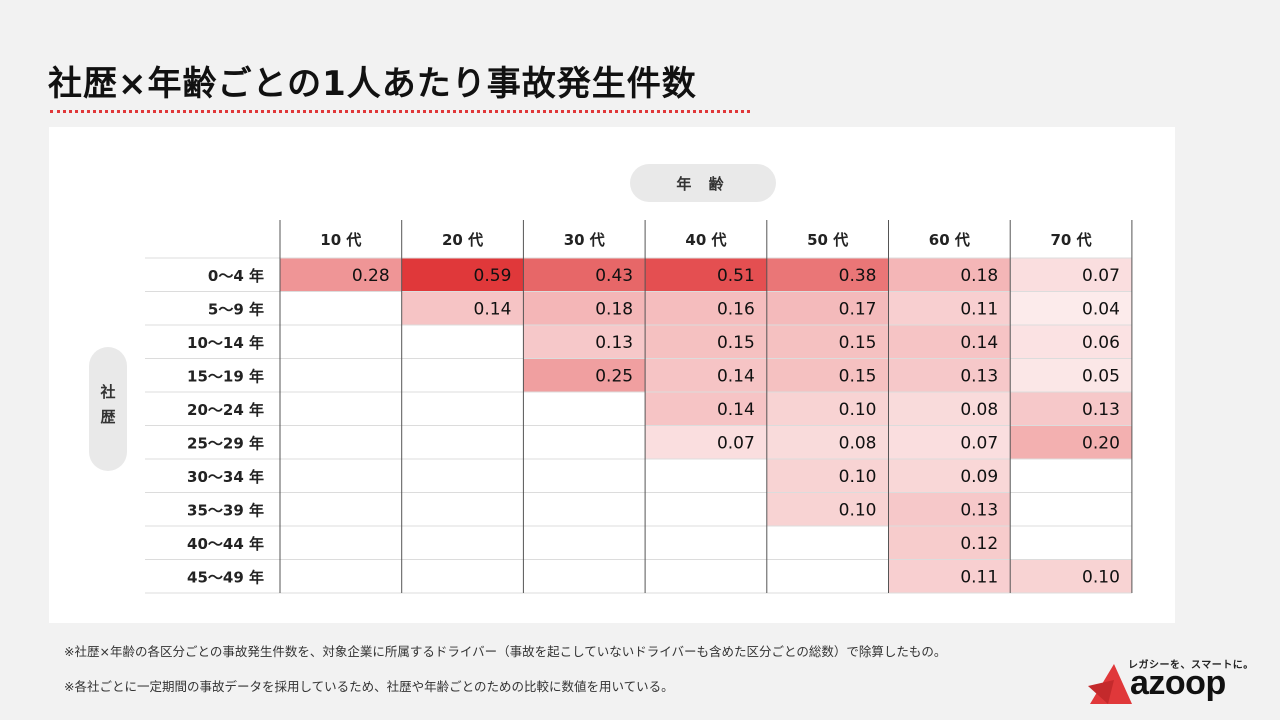 Image resolution: width=1280 pixels, height=720 pixels. I want to click on column-header-label: 40 代, so click(705, 240).